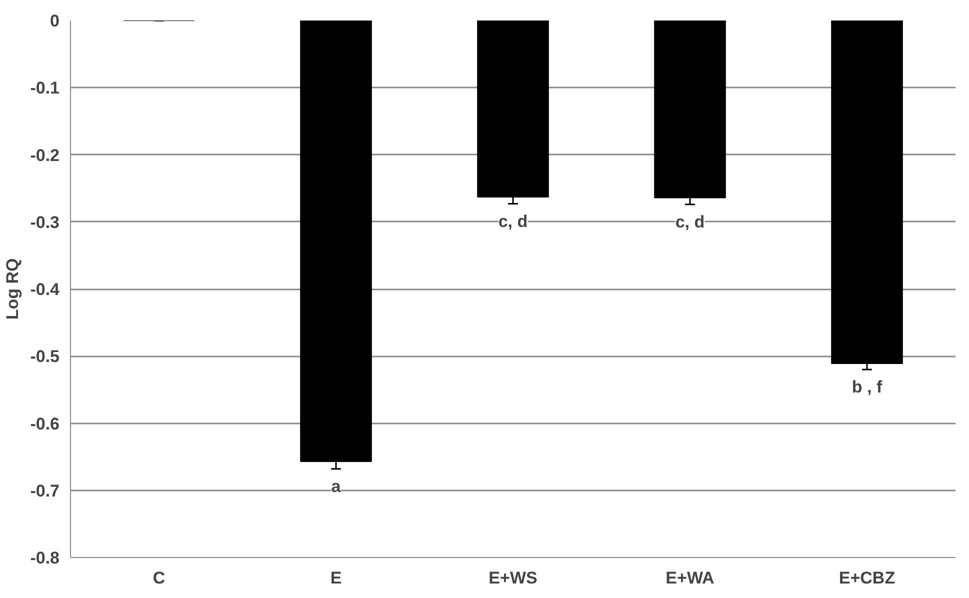  I want to click on annotation: a, so click(336, 486).